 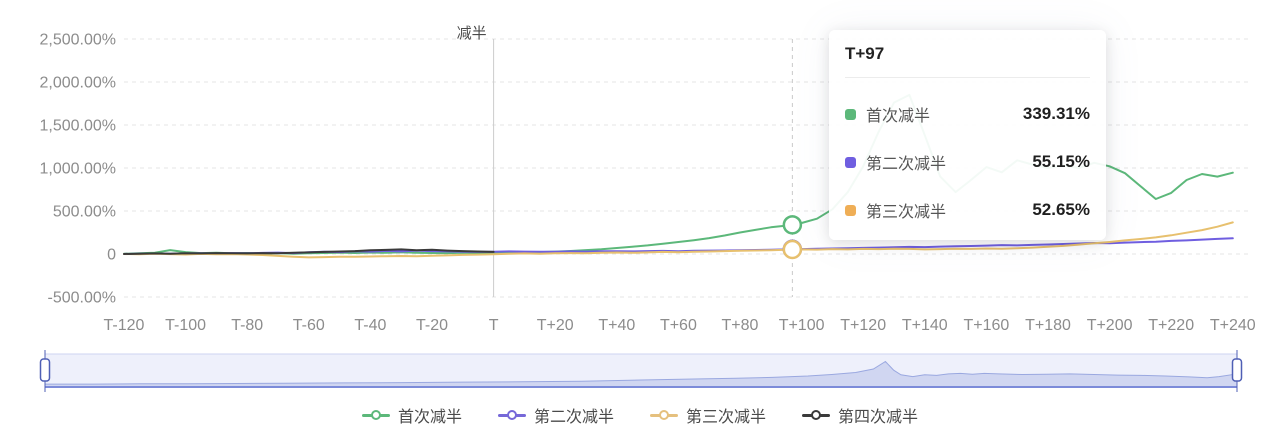 What do you see at coordinates (1056, 113) in the screenshot?
I see `tooltip-series-value: 339.31%` at bounding box center [1056, 113].